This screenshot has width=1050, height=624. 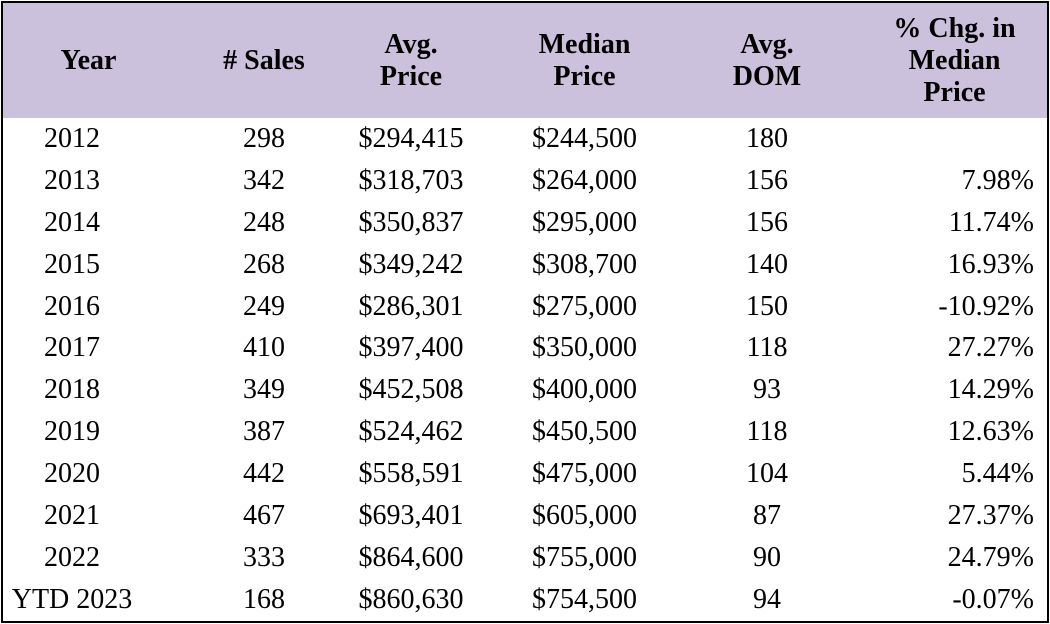 I want to click on cell-year: 2020, so click(x=103, y=474).